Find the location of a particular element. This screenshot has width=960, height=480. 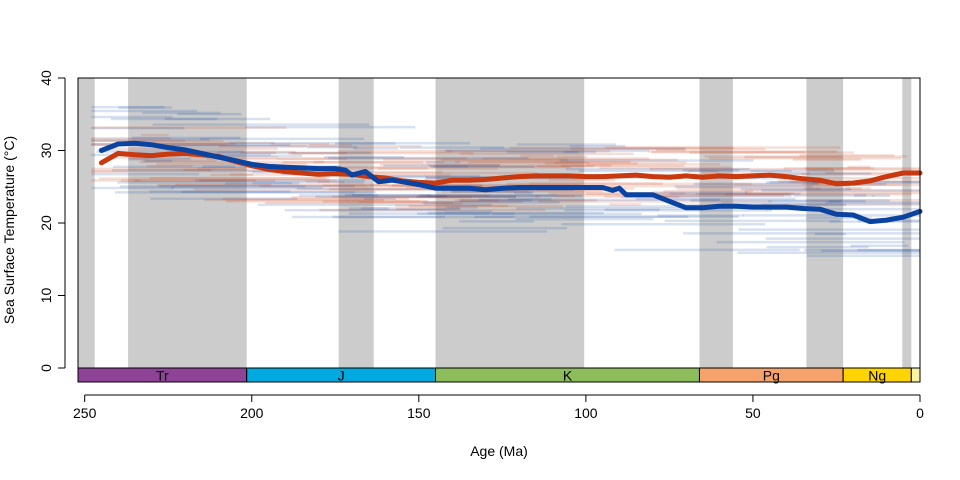

y-axis: 0 10 20 30 40 is located at coordinates (52, 221).